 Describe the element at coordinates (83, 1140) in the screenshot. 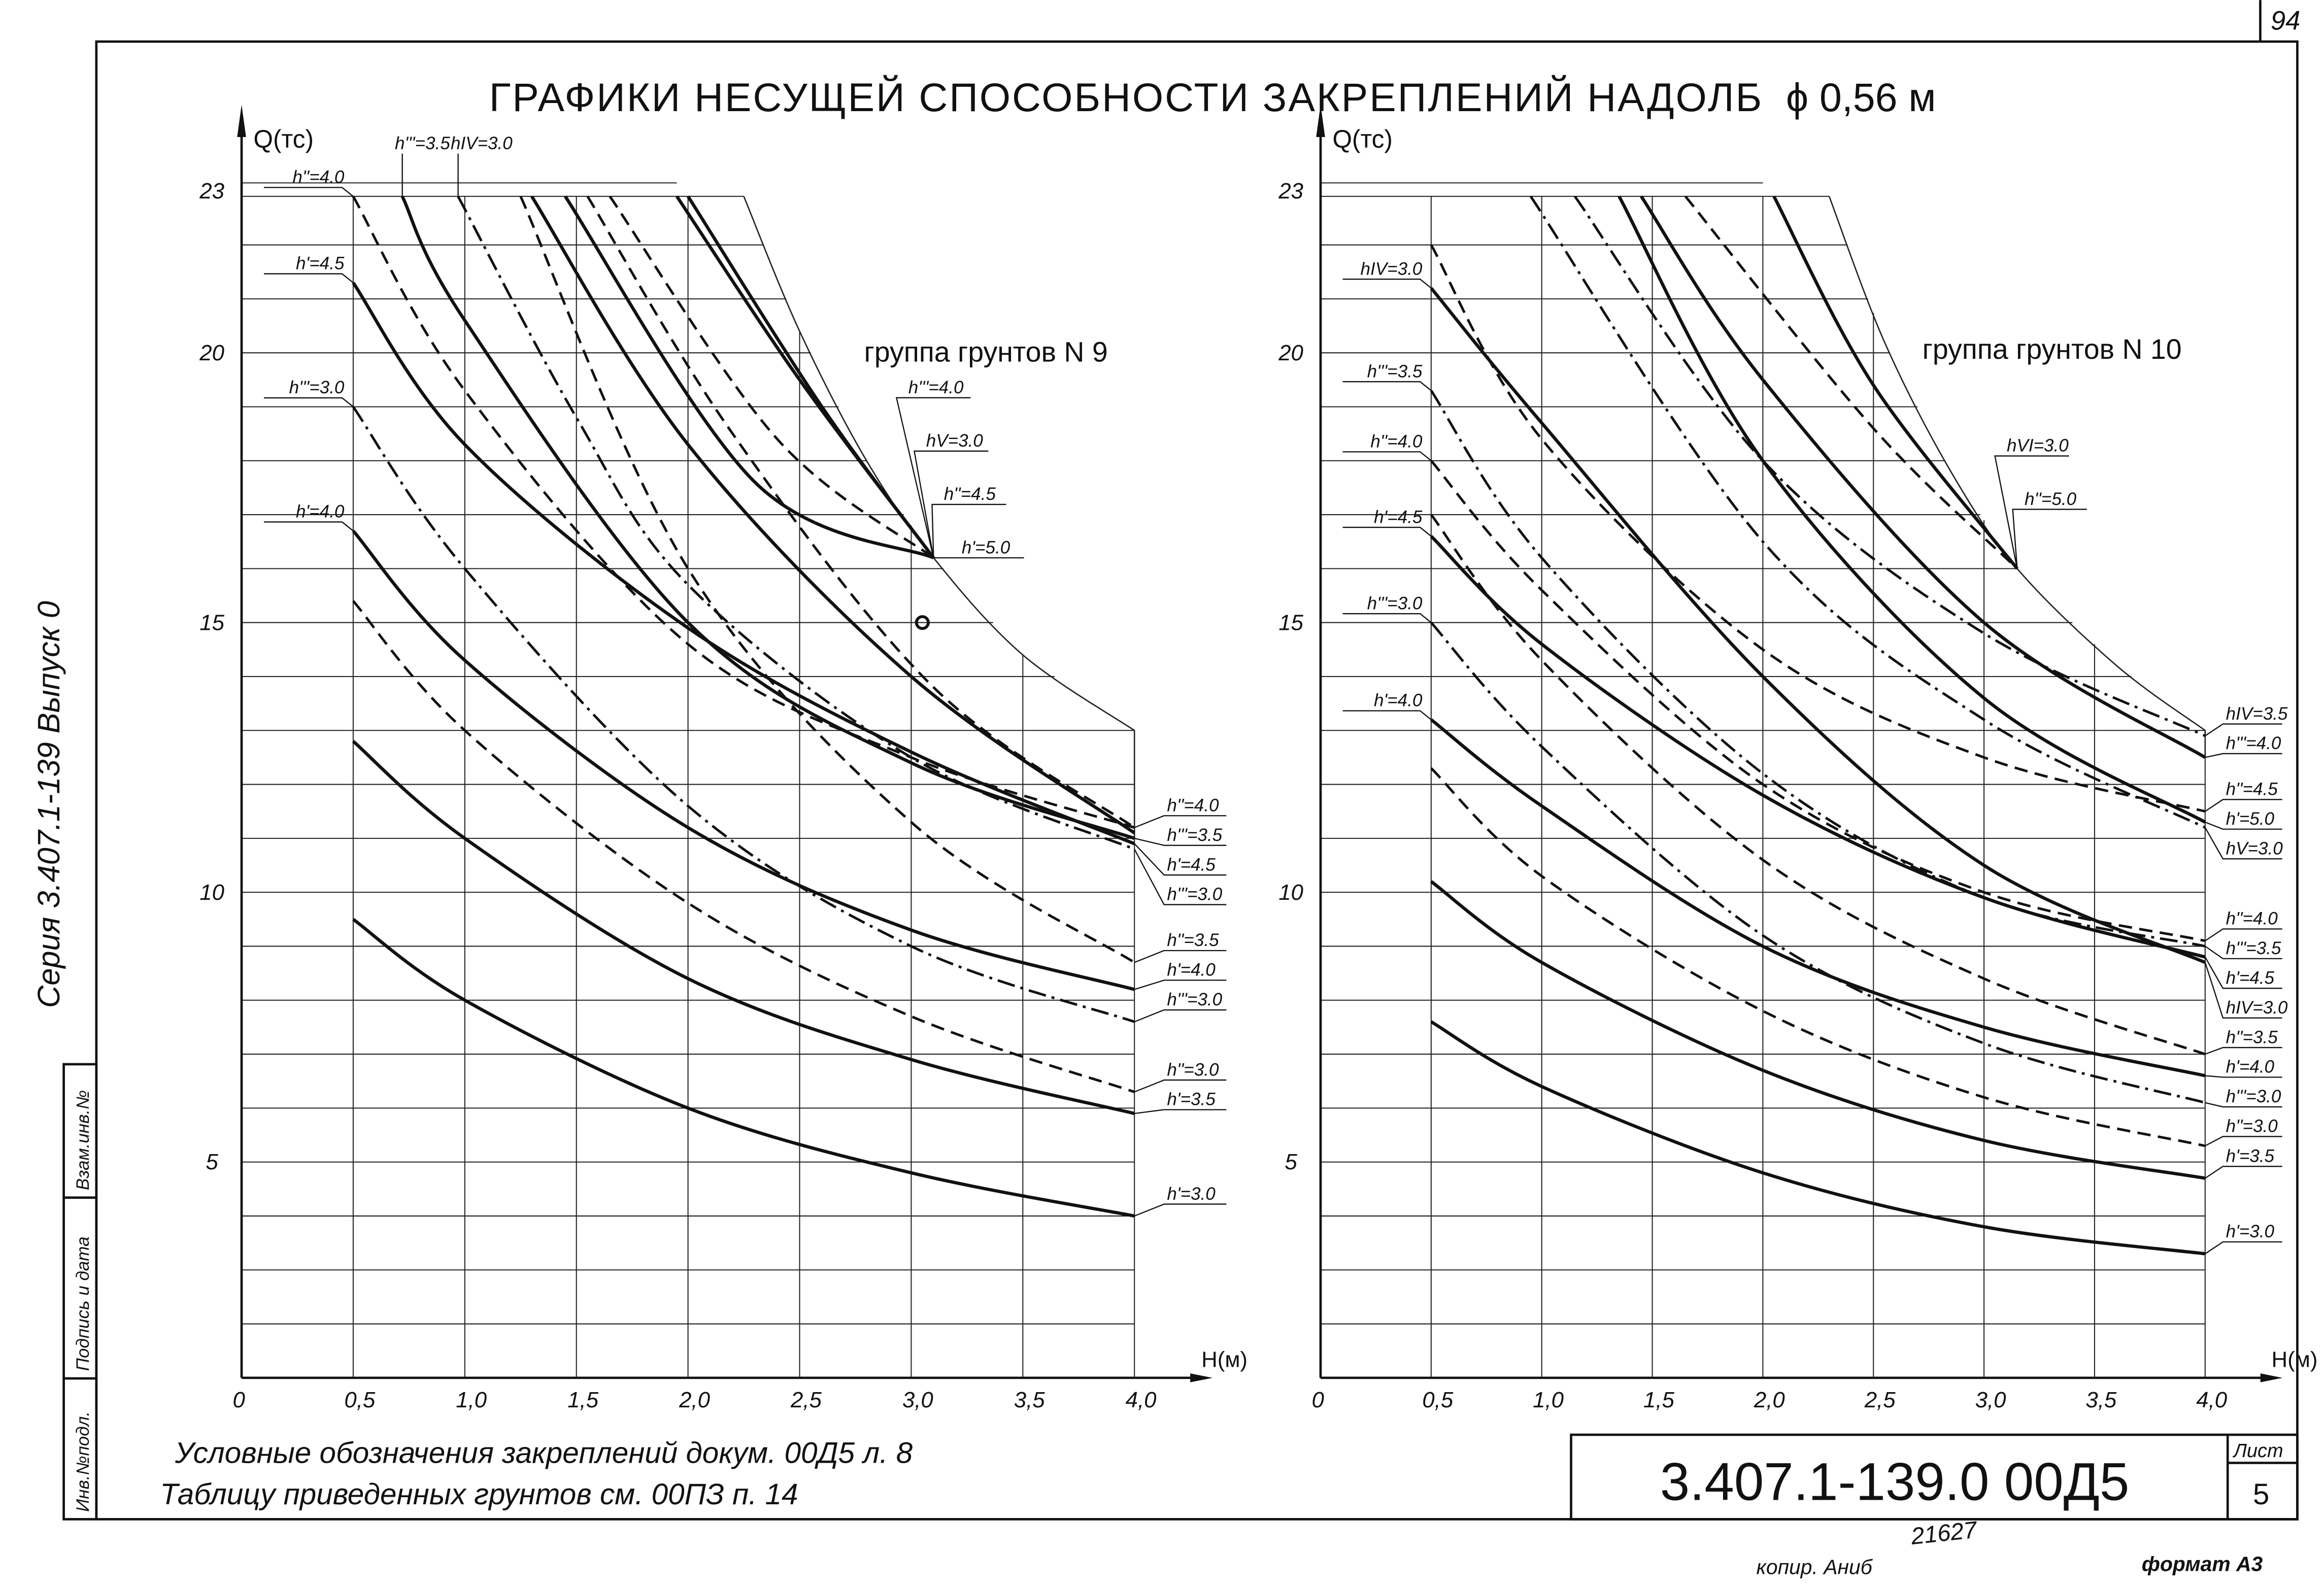

I see `side-cell-replacement: Взам.инв.№` at that location.